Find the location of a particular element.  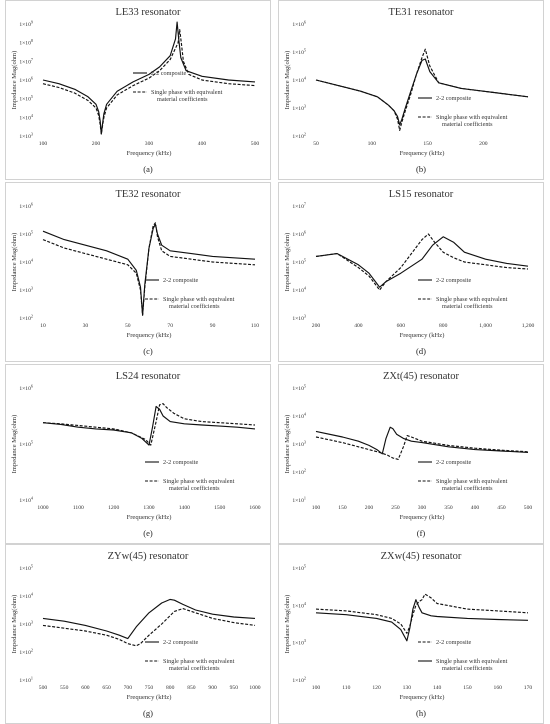

y-tick-label: 1×10⁹ is located at coordinates (26, 24).